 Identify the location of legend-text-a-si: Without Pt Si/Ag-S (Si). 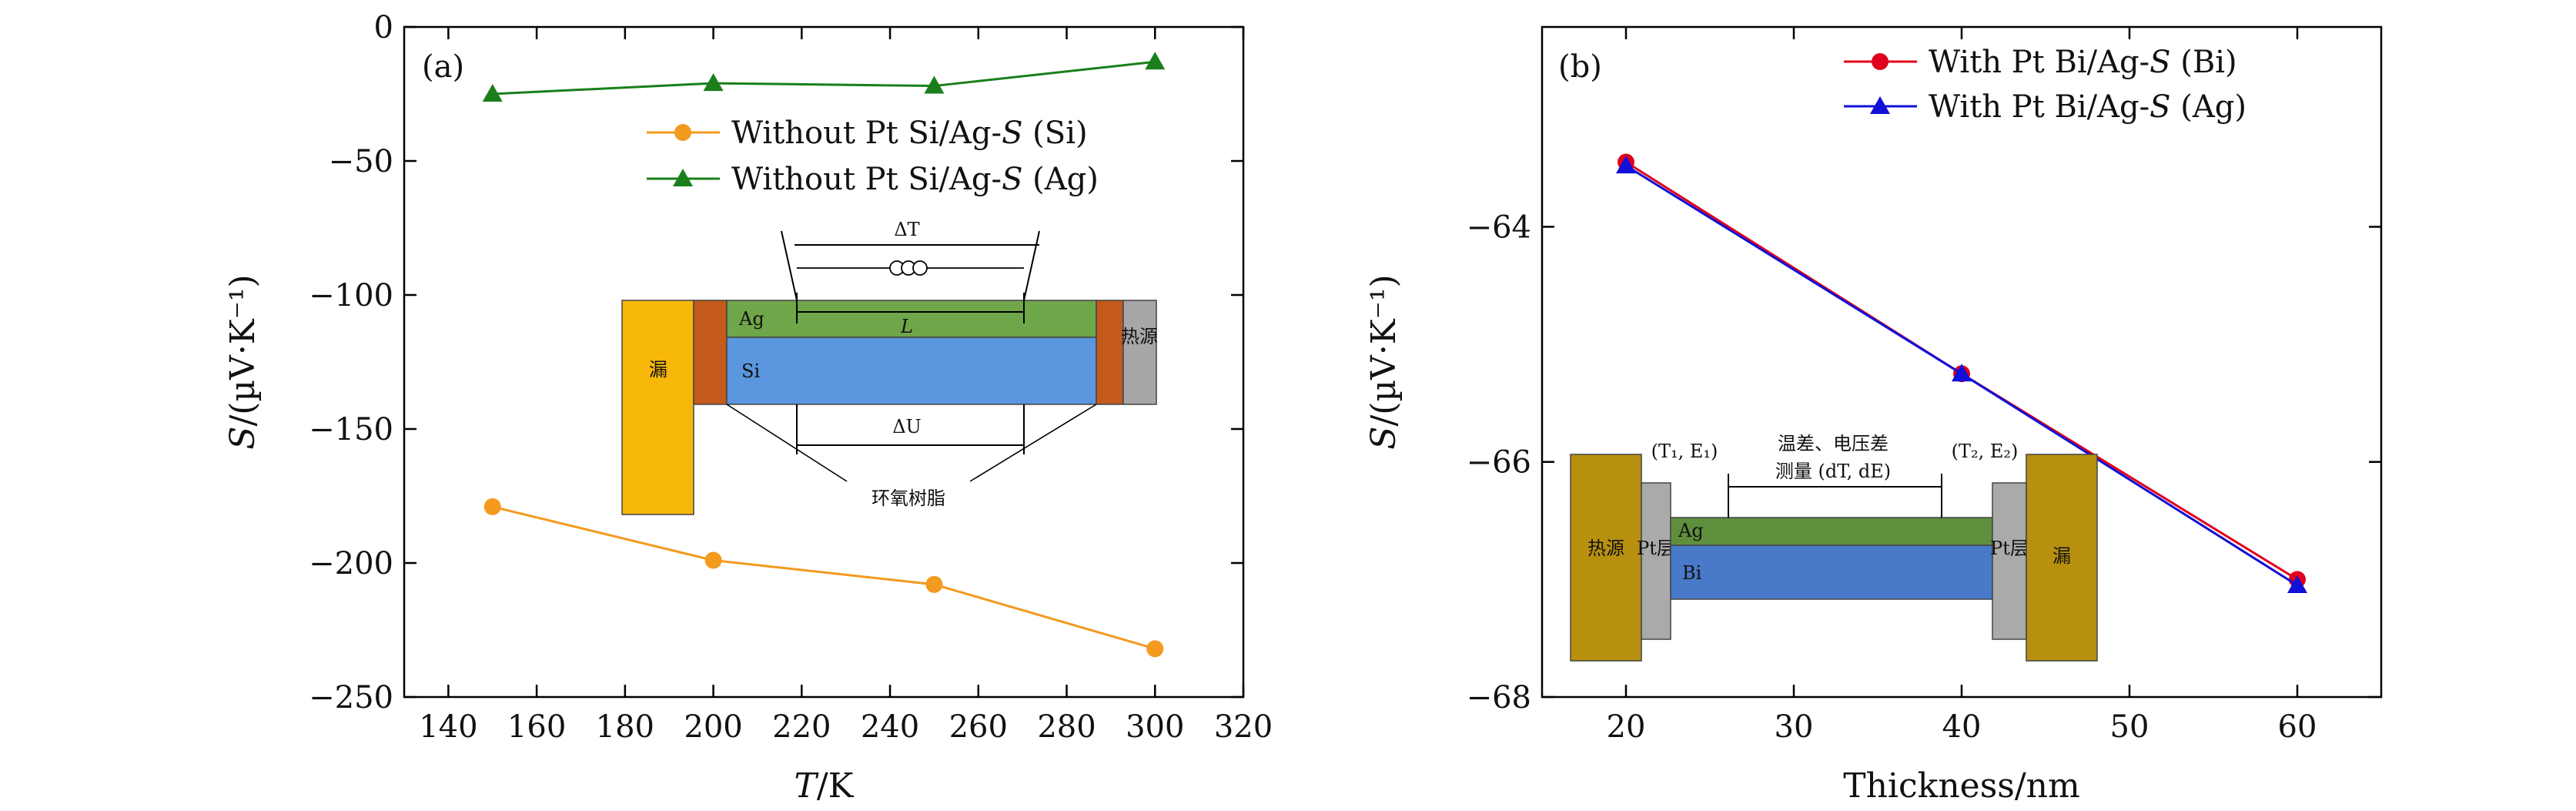
(909, 133).